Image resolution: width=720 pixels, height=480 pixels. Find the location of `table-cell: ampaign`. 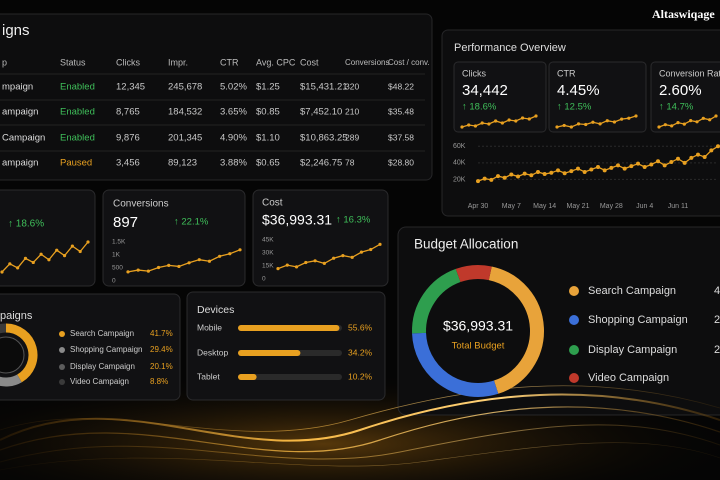

table-cell: ampaign is located at coordinates (20, 112).